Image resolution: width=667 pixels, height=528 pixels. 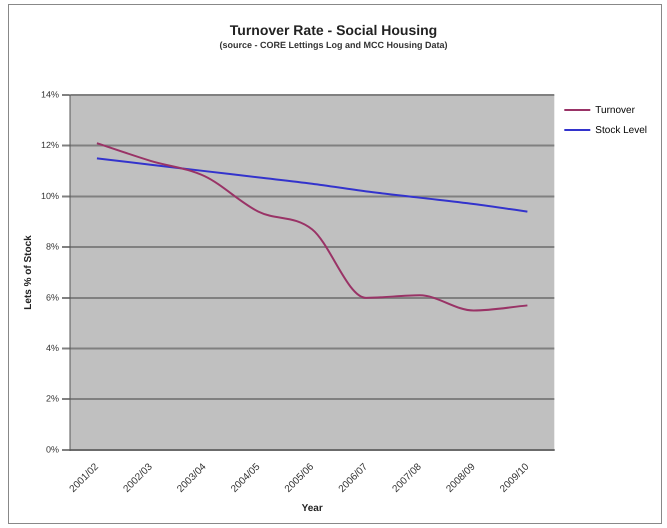 I want to click on y-tick-label: 12%, so click(x=50, y=145).